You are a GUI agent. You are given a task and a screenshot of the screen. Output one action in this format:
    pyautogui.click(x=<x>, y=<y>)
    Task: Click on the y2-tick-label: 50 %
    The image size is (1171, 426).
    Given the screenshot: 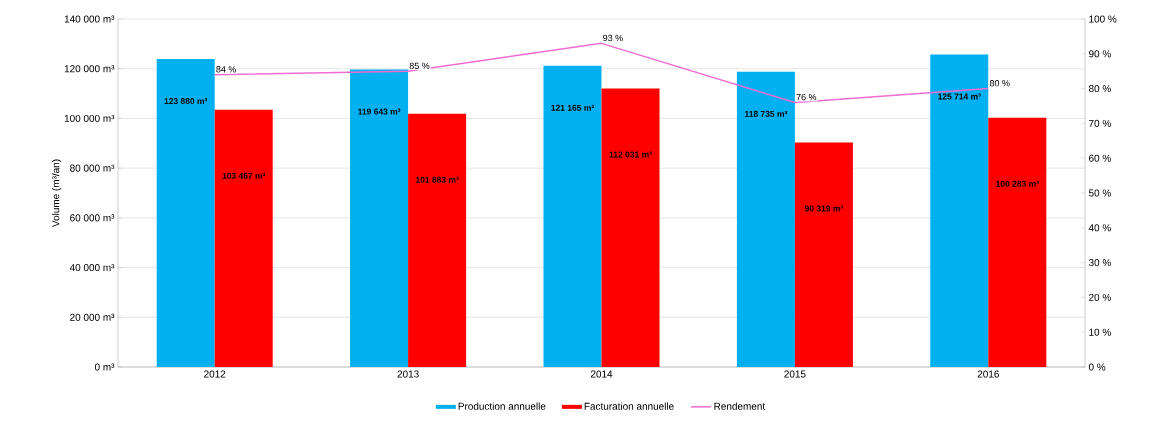 What is the action you would take?
    pyautogui.click(x=1099, y=193)
    